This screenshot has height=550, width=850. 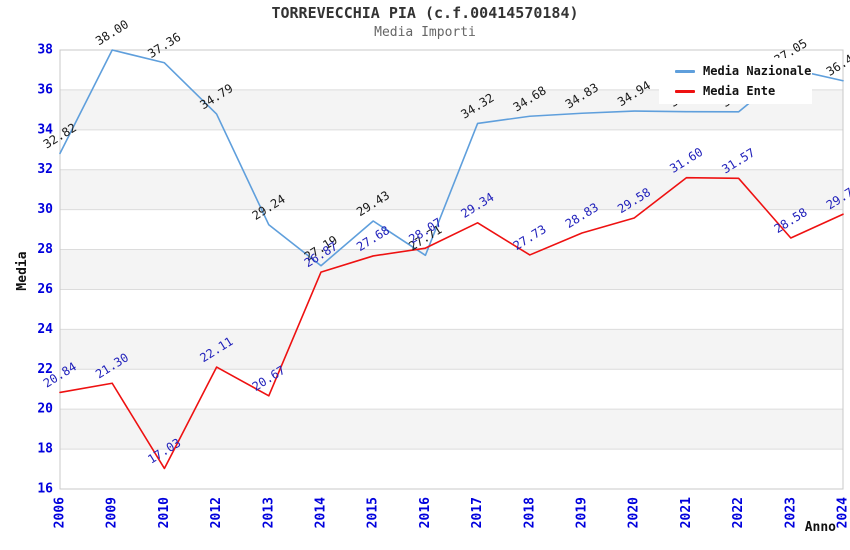 What do you see at coordinates (843, 512) in the screenshot?
I see `x-tick-label: 2024` at bounding box center [843, 512].